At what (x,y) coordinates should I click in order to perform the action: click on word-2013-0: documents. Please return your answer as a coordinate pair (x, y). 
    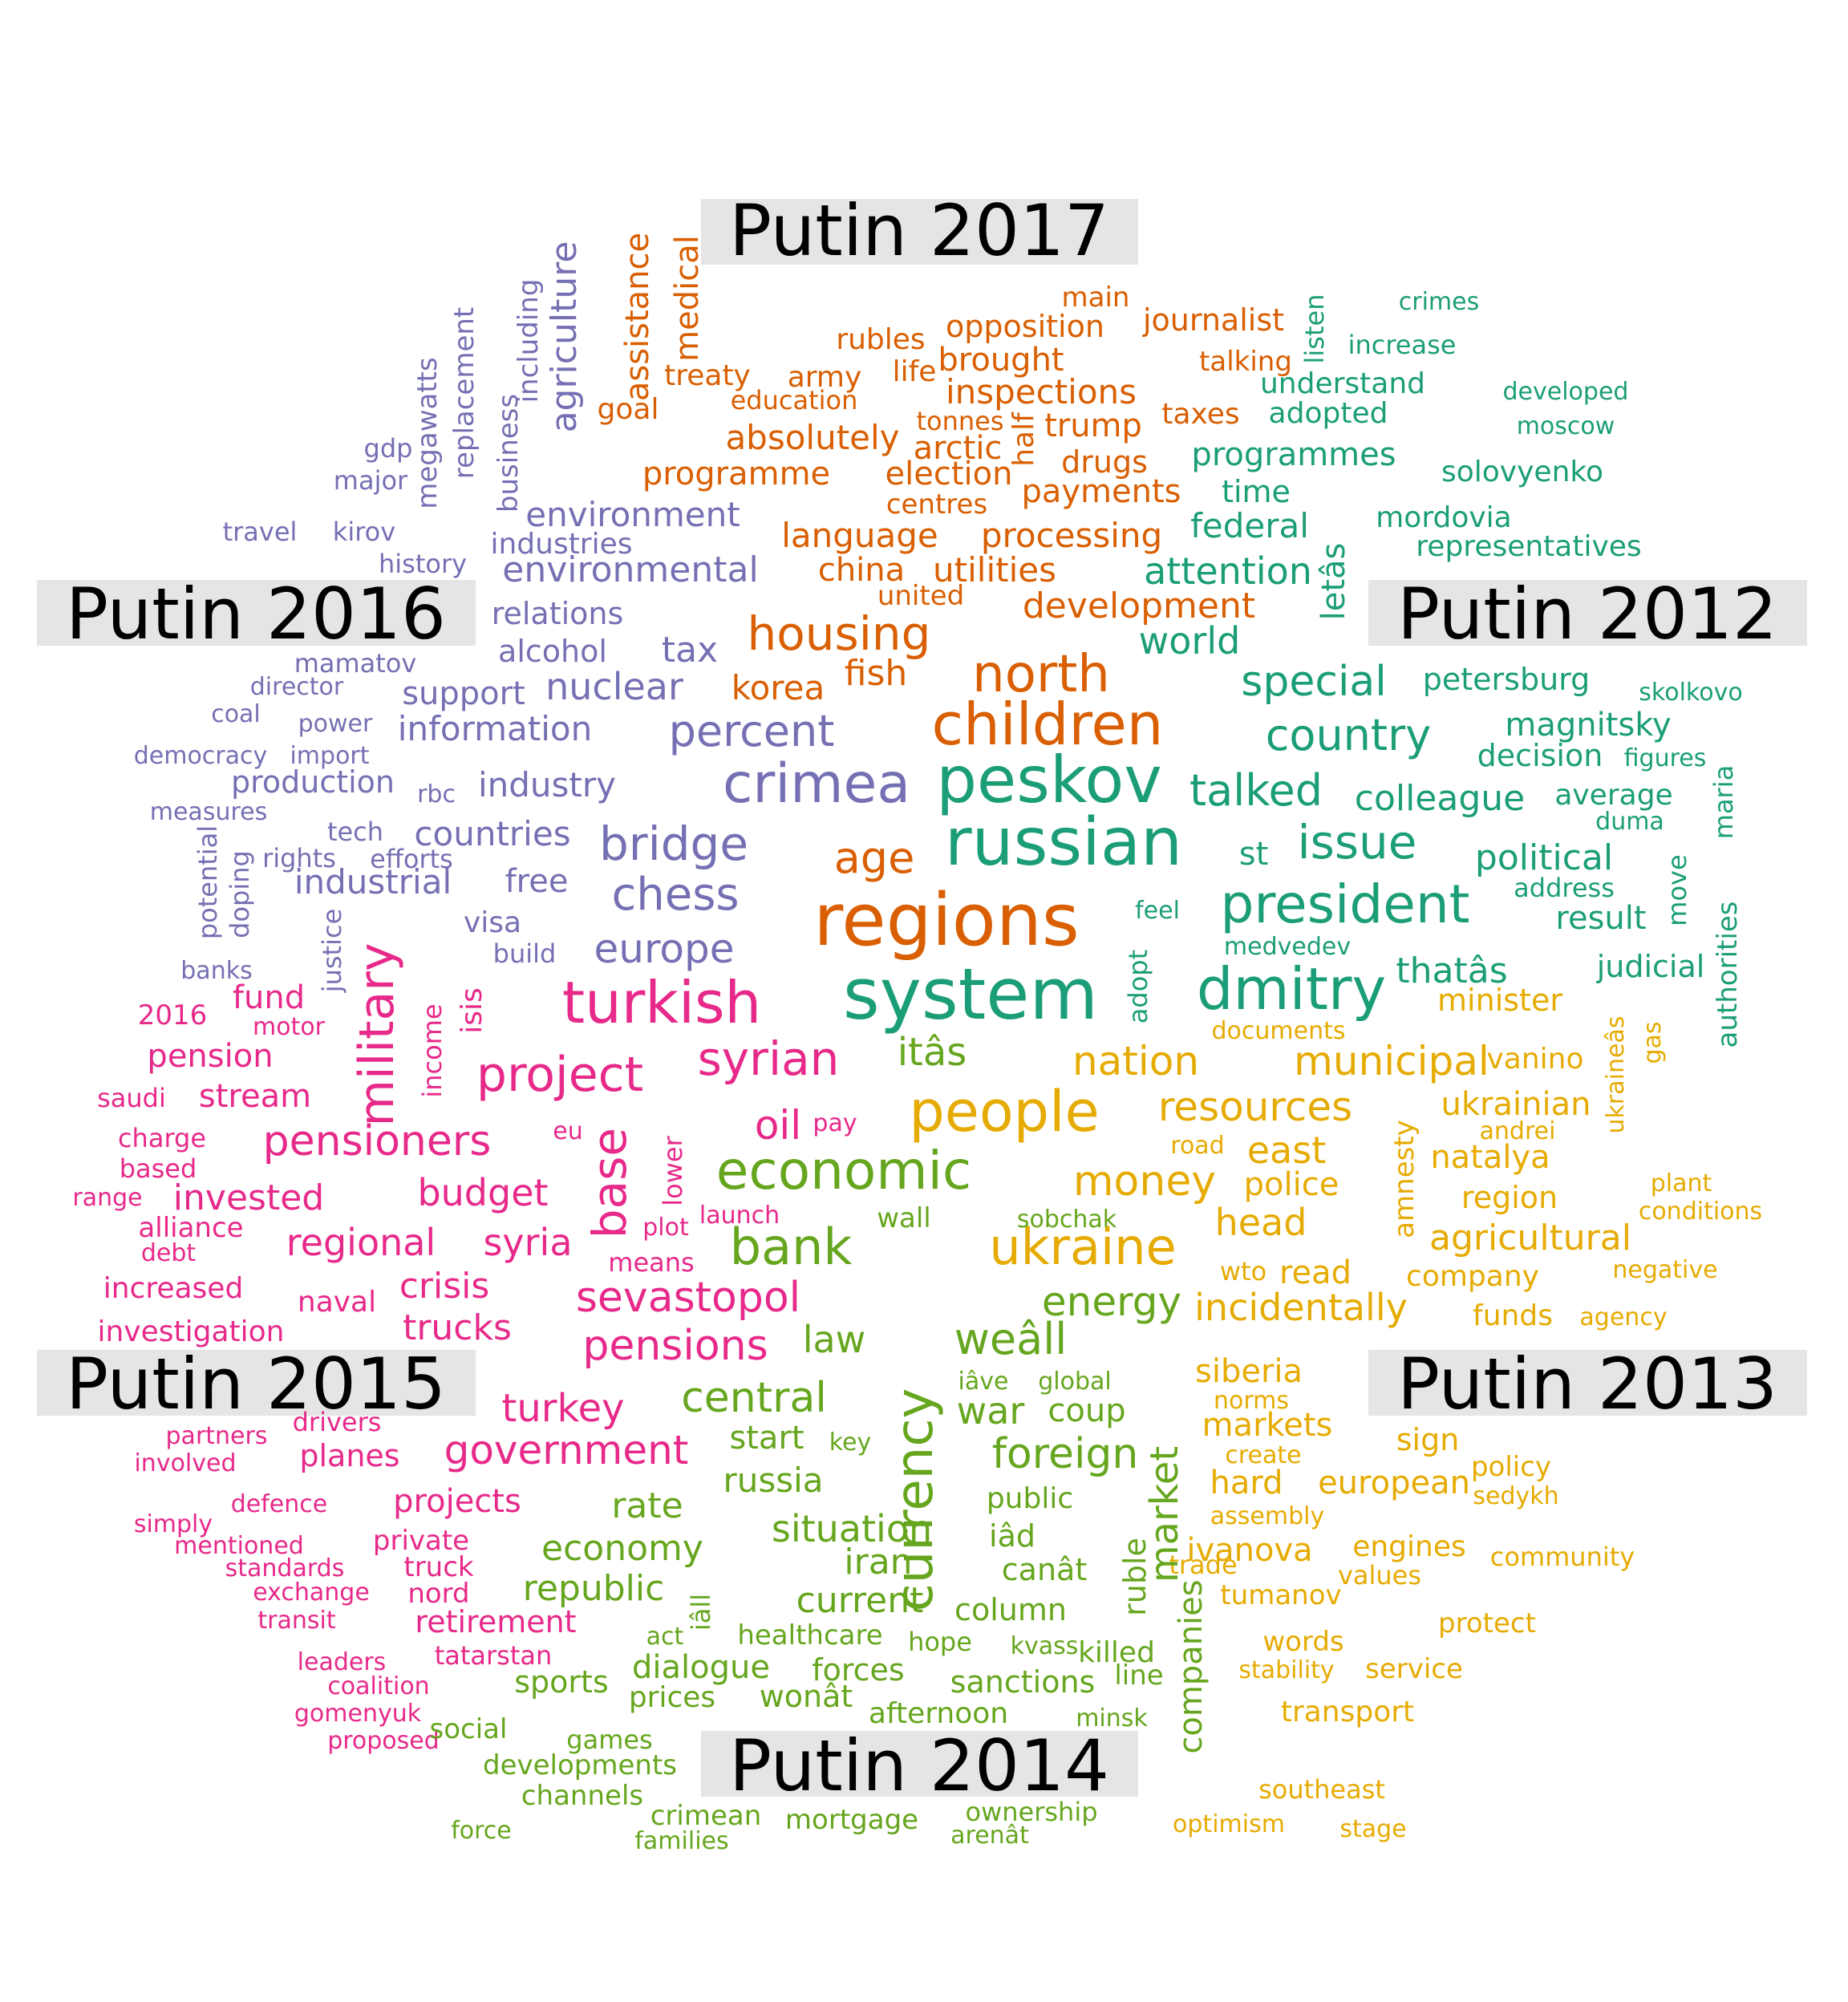
    Looking at the image, I should click on (1279, 1031).